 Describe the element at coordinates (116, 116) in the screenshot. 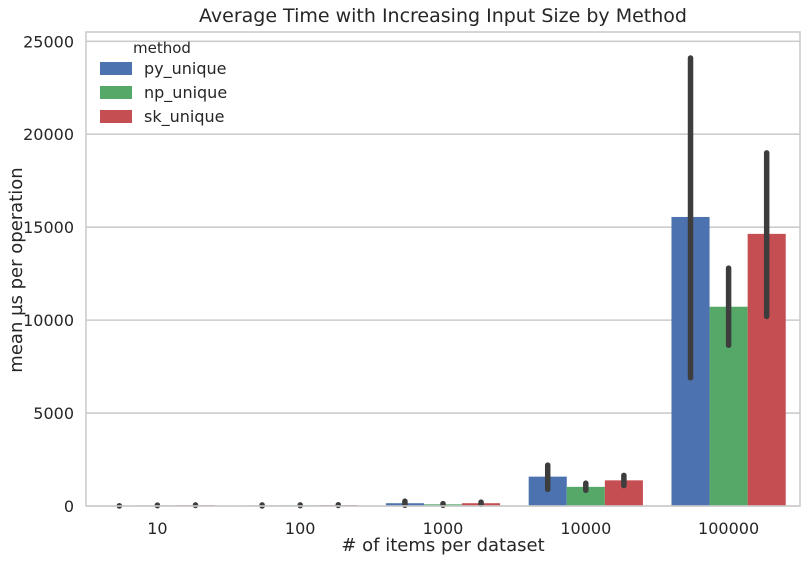

I see `legend-swatch-sk_unique` at that location.